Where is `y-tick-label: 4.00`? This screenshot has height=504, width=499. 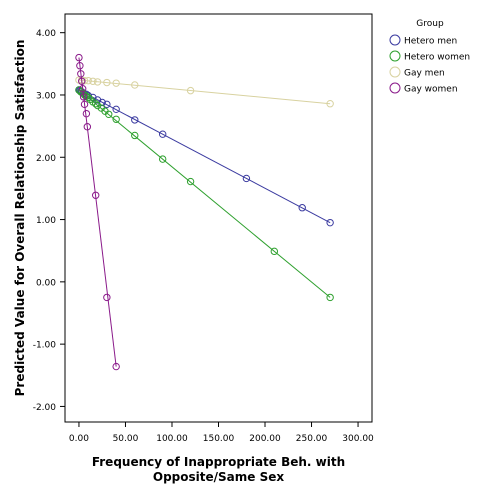 y-tick-label: 4.00 is located at coordinates (46, 34).